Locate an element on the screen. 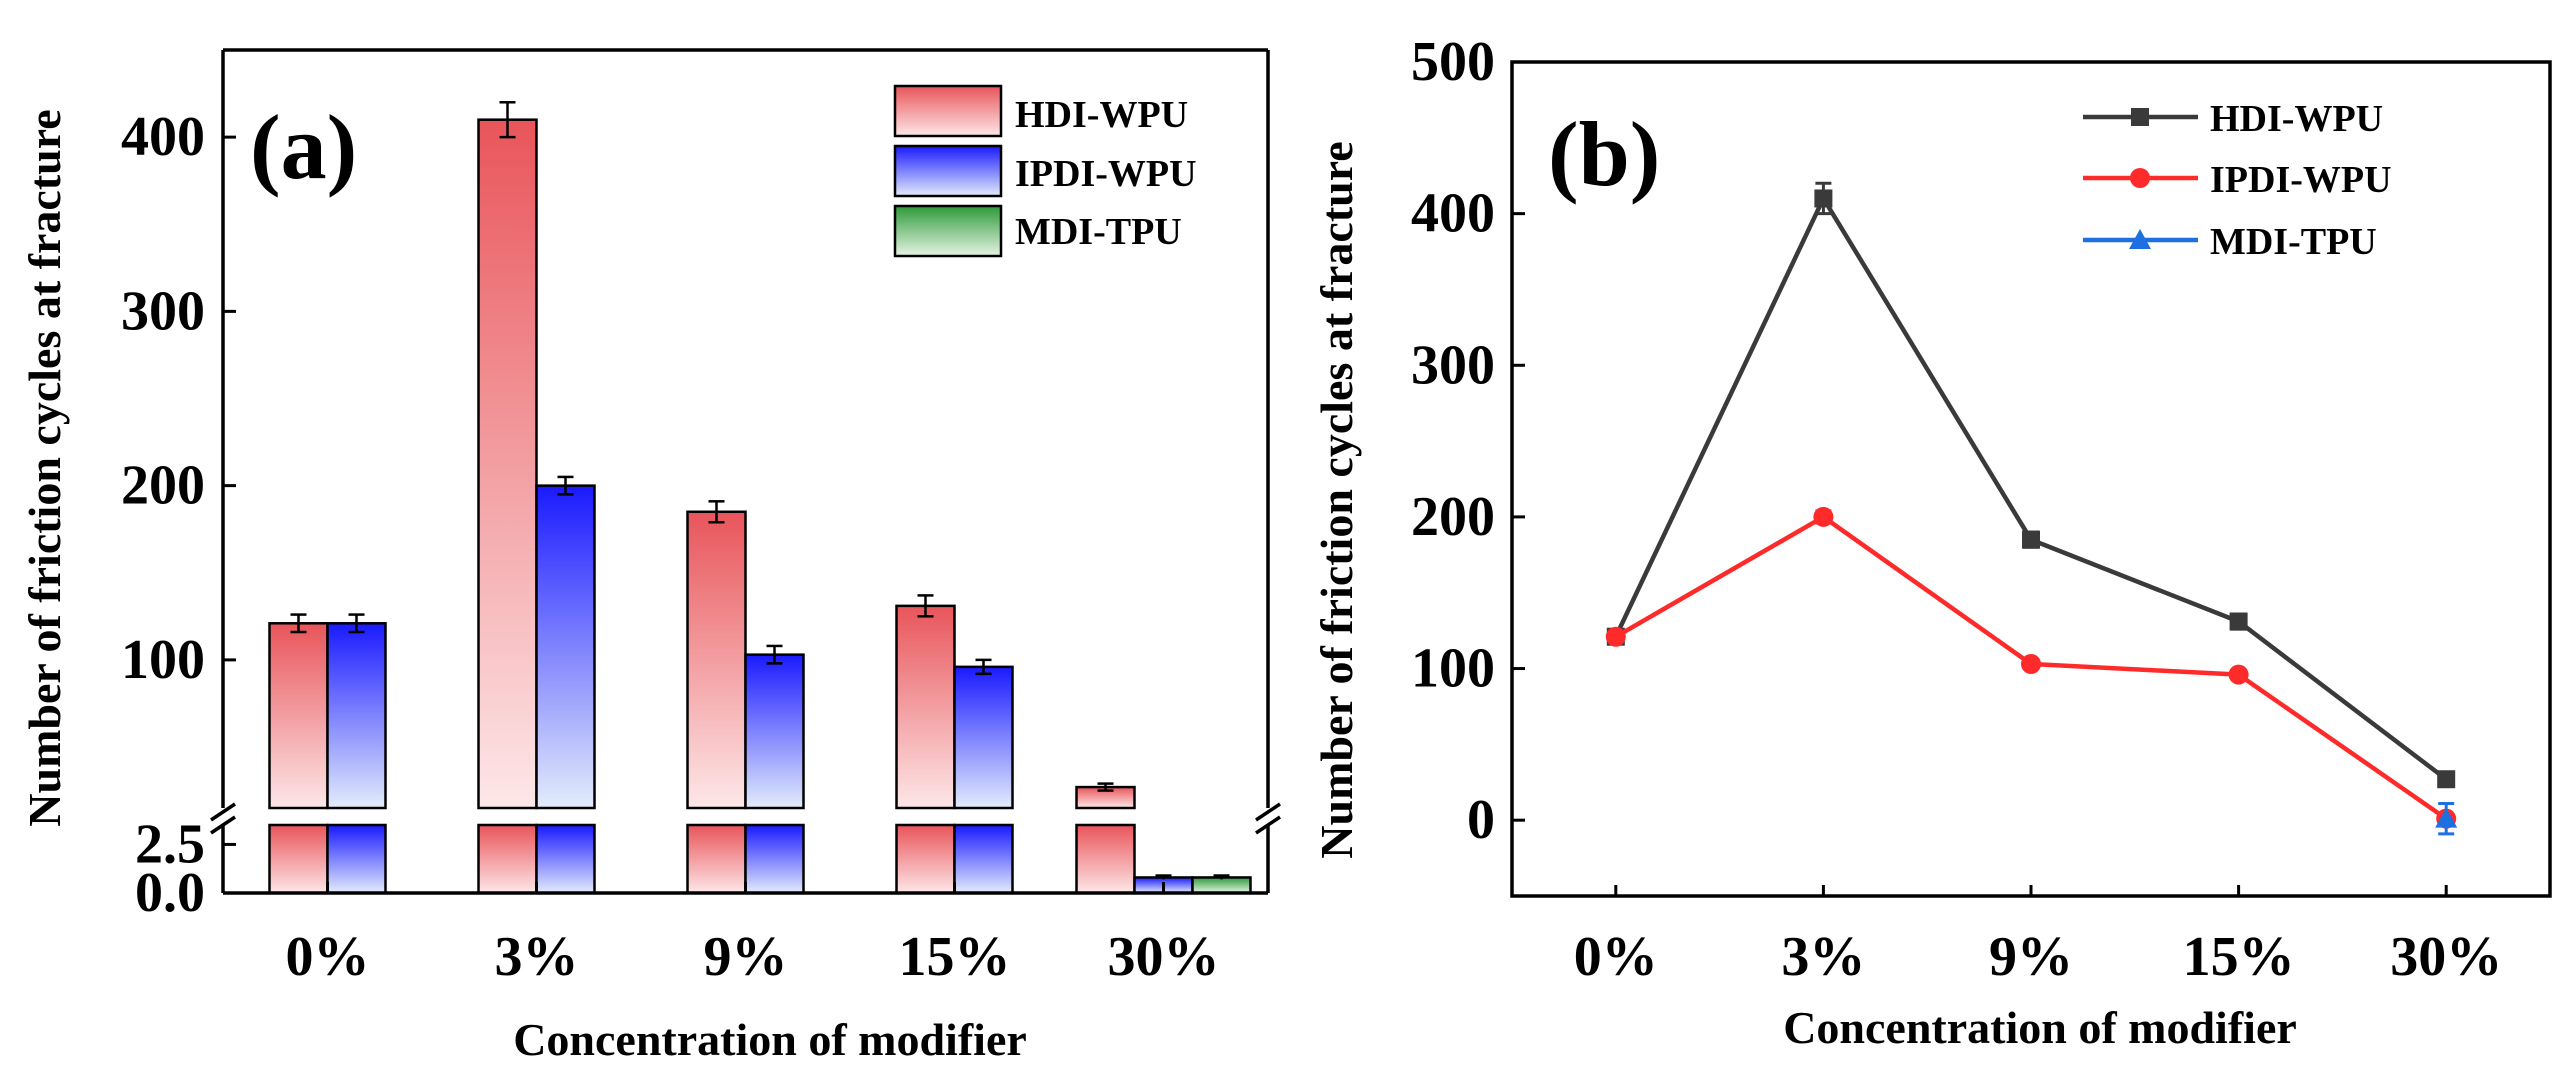 The width and height of the screenshot is (2572, 1077). a-break-mark-right is located at coordinates (1268, 818).